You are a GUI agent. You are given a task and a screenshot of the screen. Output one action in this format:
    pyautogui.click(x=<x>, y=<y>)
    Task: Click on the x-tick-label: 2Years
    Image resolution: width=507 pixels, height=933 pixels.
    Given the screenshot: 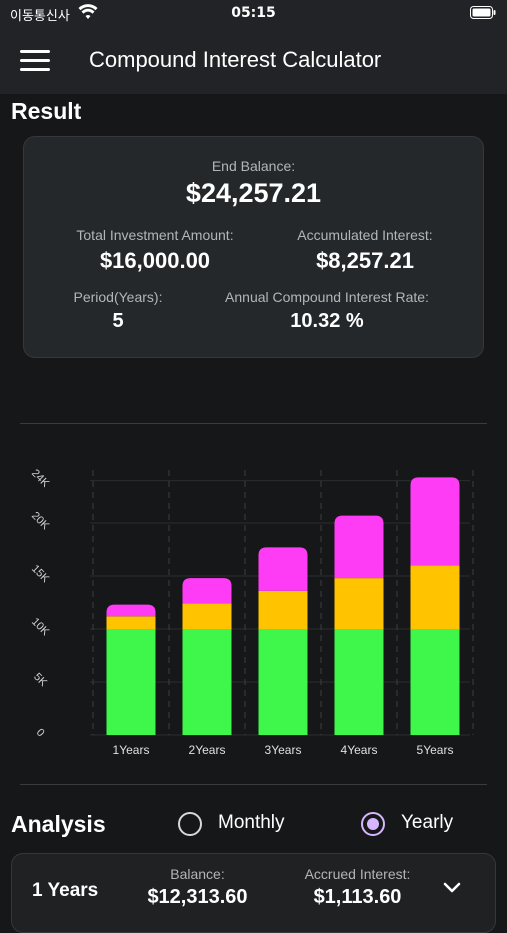 What is the action you would take?
    pyautogui.click(x=207, y=750)
    